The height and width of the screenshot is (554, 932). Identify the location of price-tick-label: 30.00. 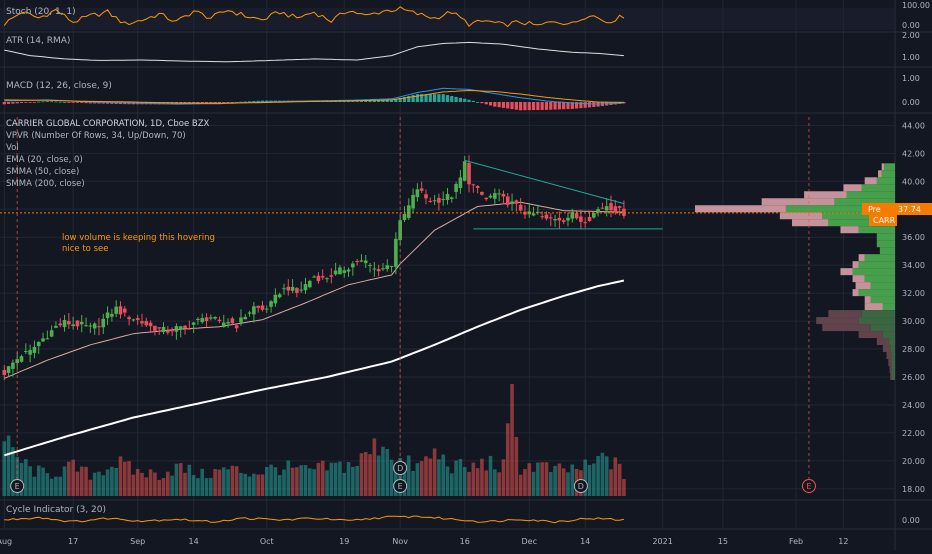
(913, 321).